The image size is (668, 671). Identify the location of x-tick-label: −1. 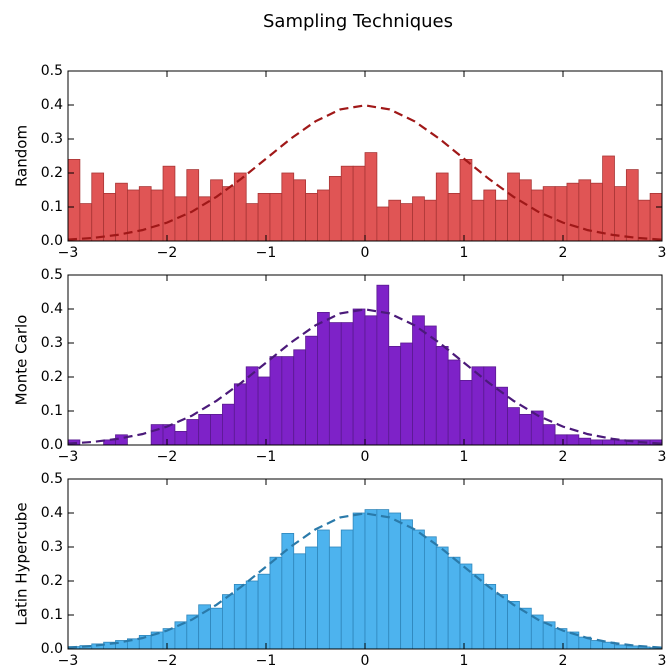
(266, 457).